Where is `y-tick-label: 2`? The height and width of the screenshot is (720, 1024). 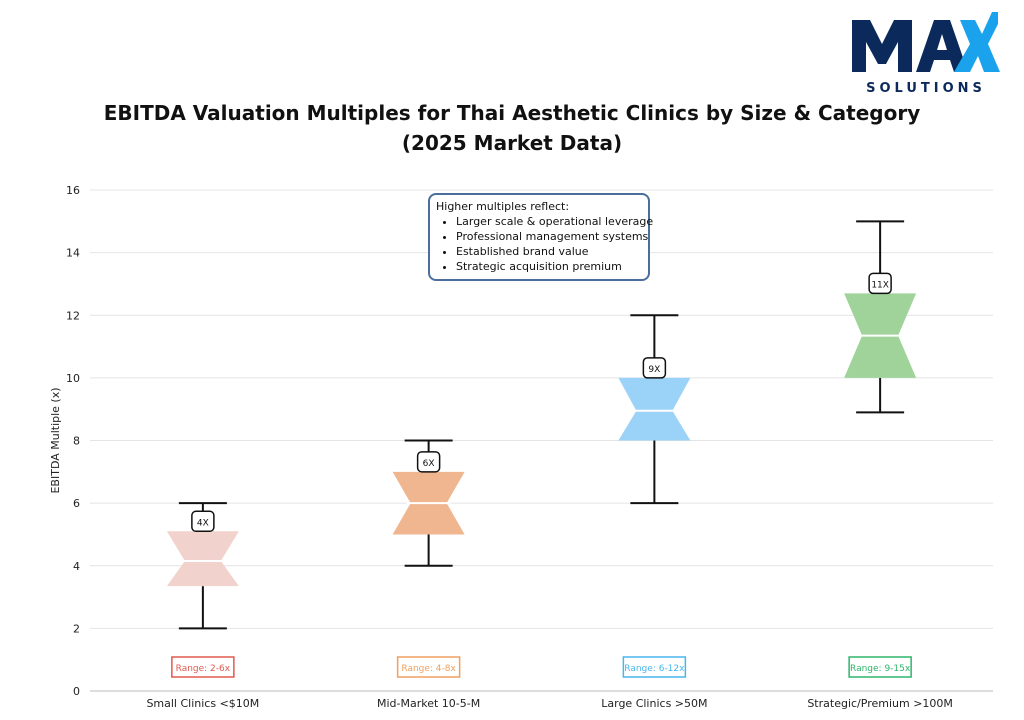 y-tick-label: 2 is located at coordinates (76, 628).